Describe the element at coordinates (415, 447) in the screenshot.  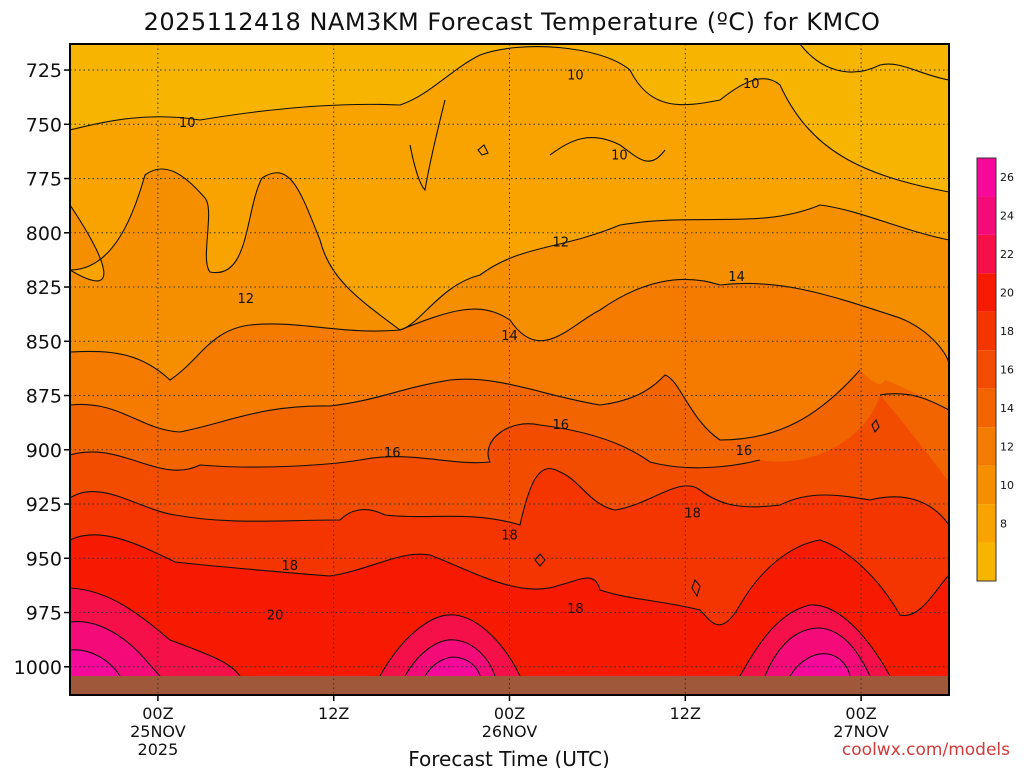
I see `contour-16c` at that location.